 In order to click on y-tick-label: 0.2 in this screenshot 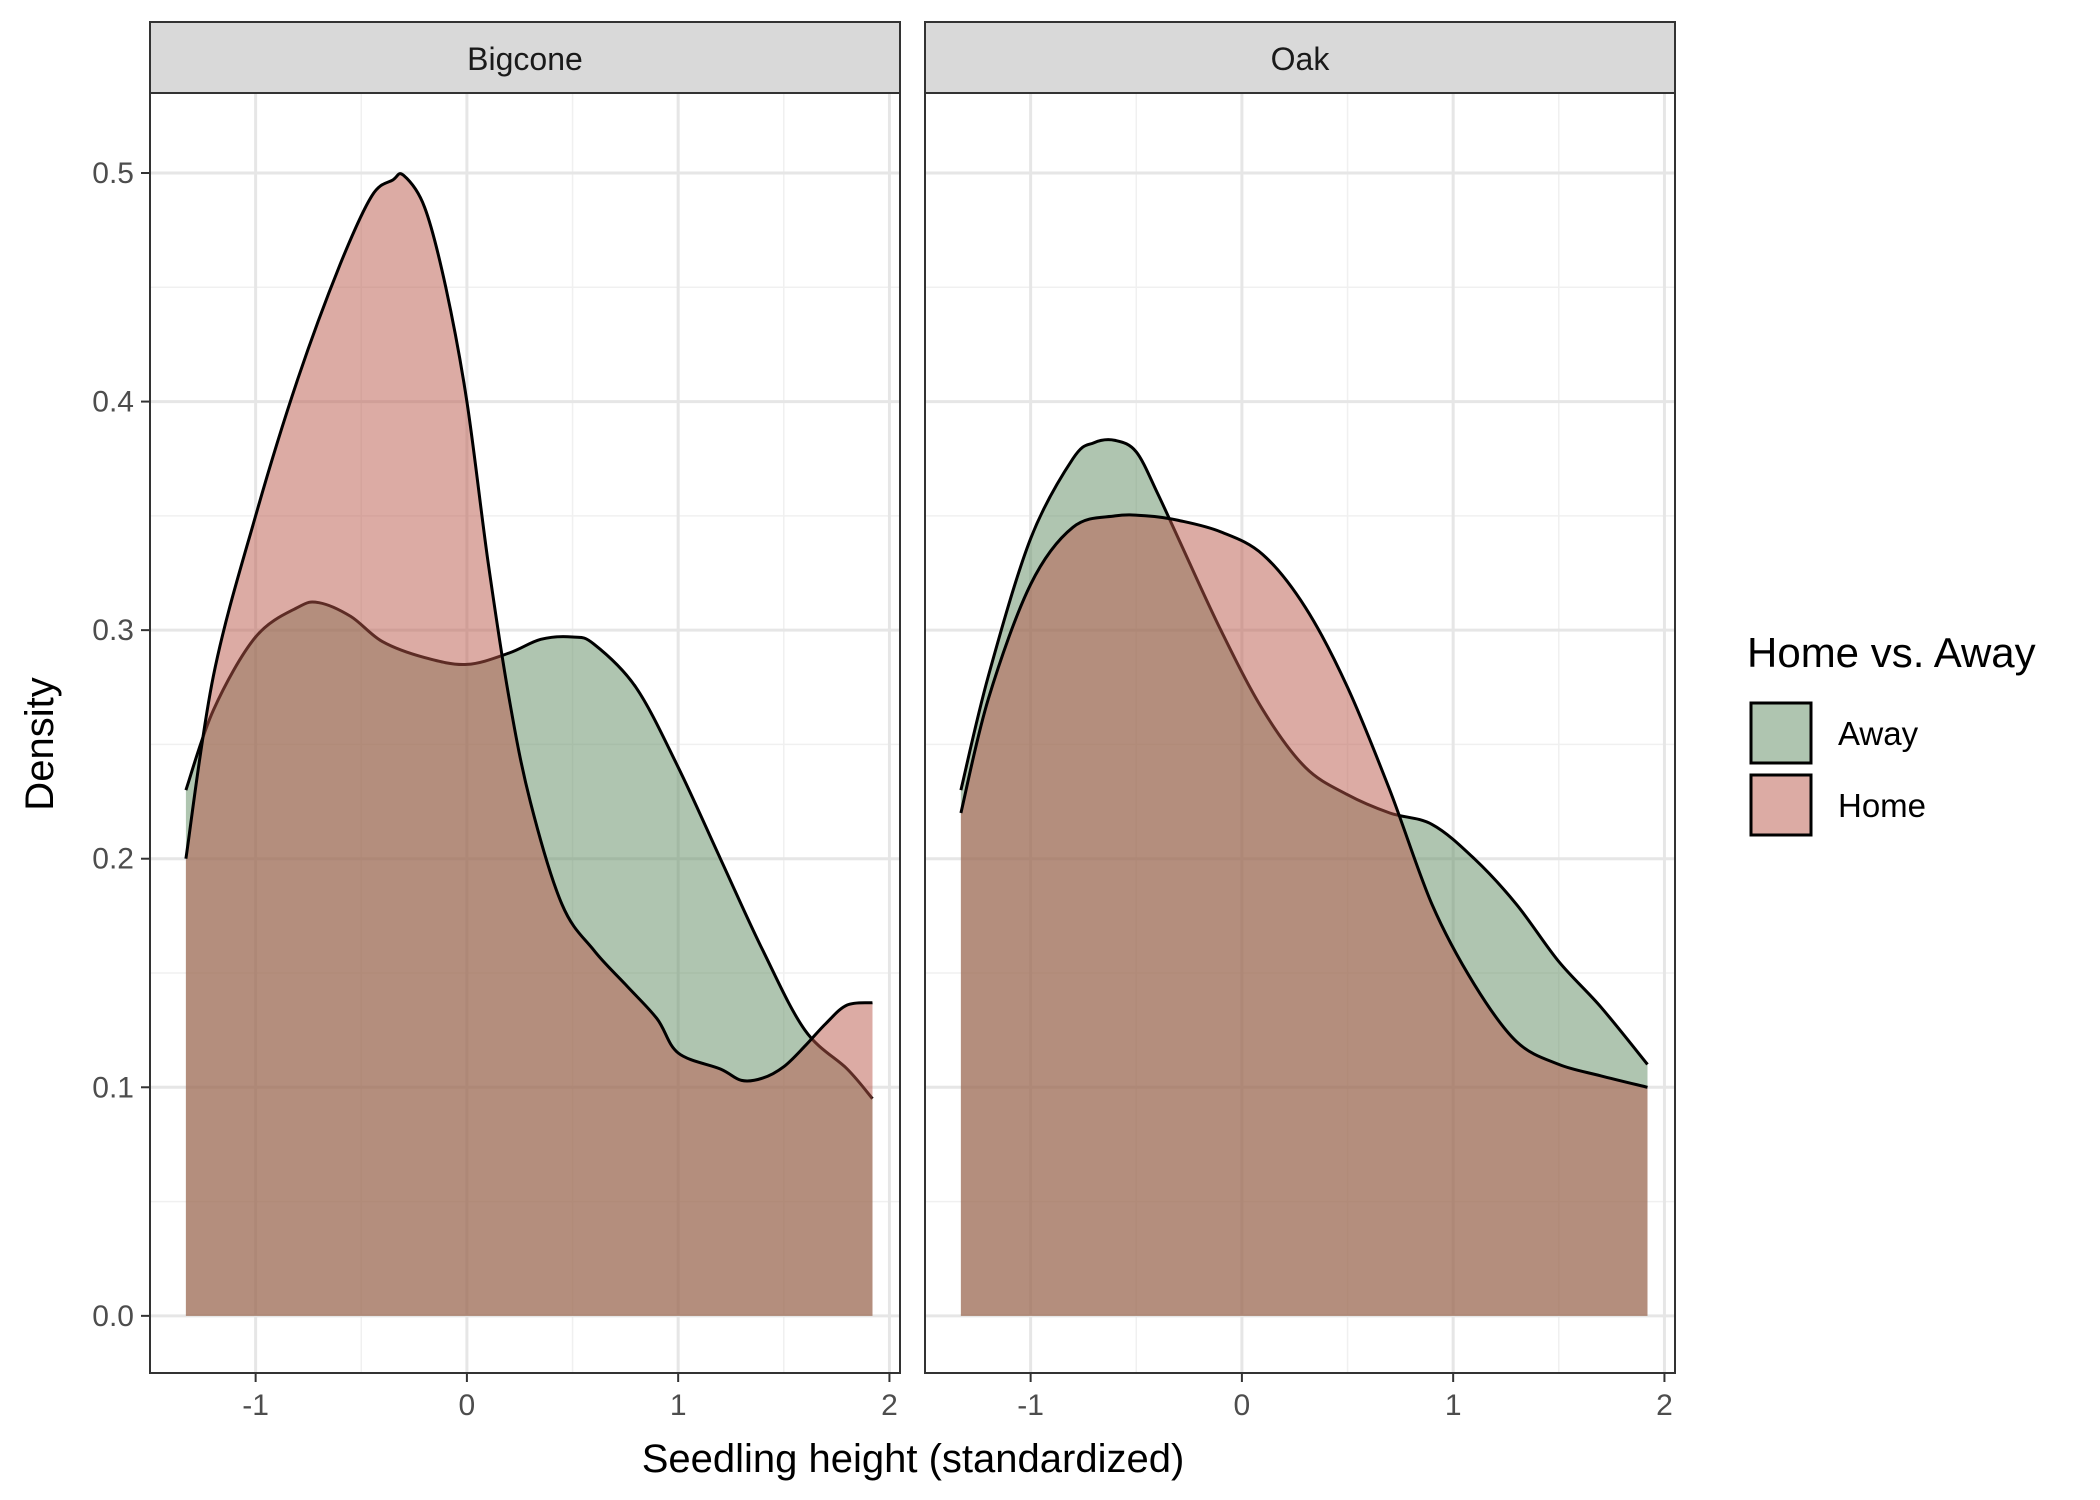, I will do `click(113, 859)`.